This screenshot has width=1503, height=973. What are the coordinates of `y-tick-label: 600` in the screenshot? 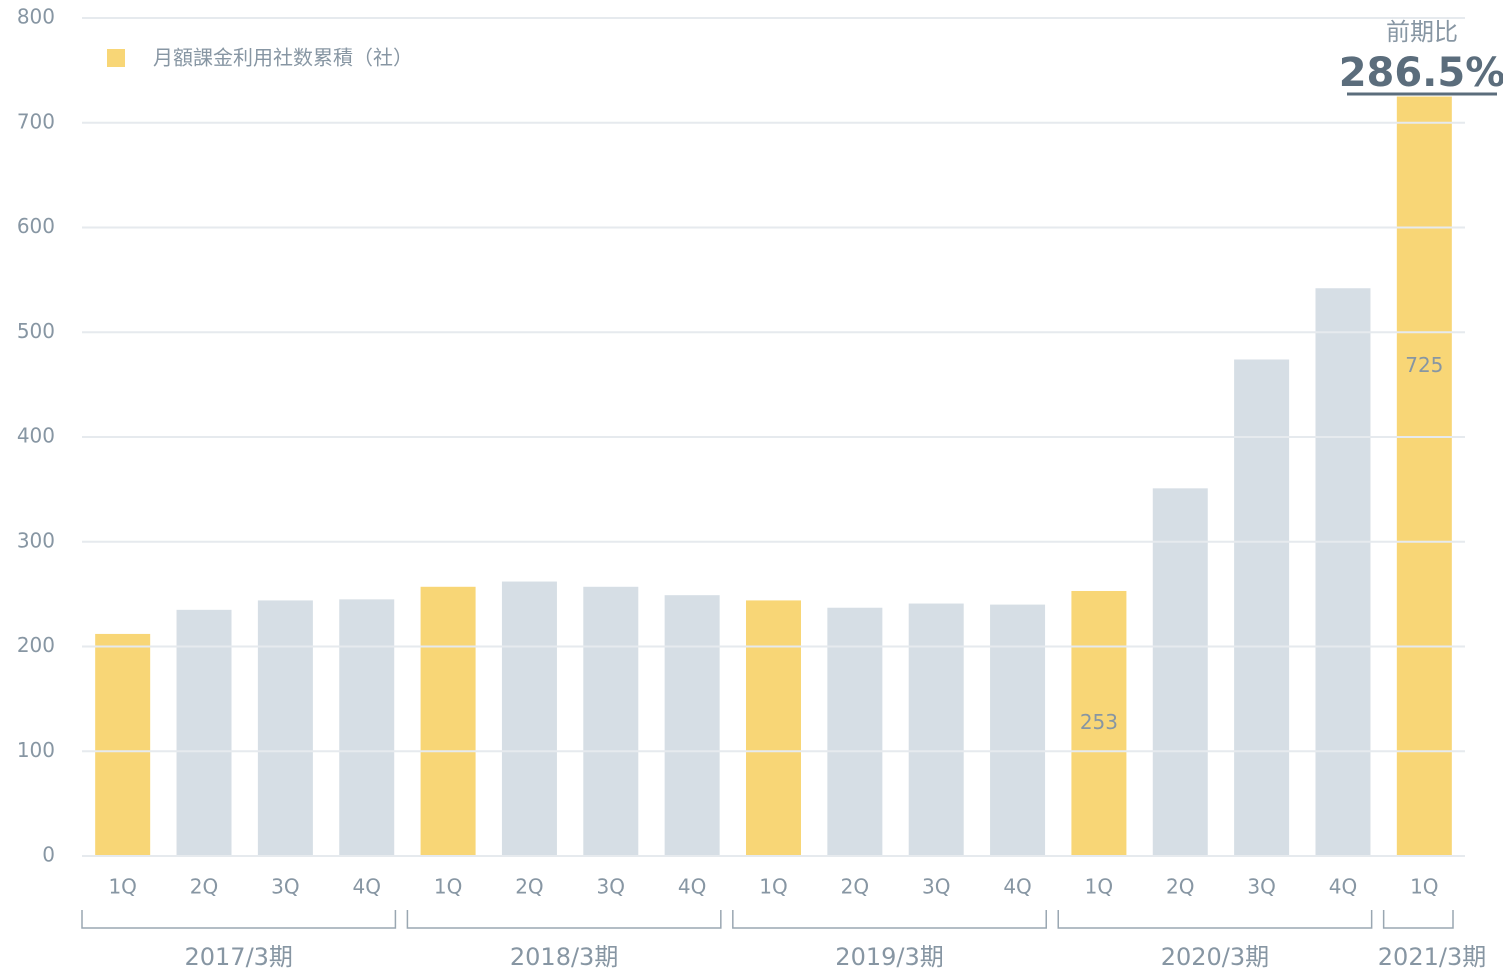 It's located at (36, 226).